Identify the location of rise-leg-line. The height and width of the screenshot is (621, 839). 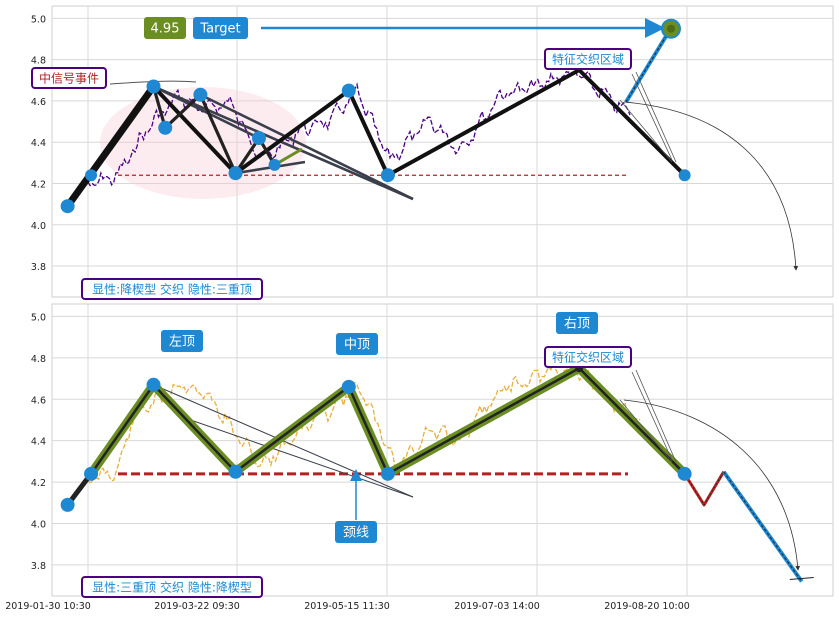
(110, 146).